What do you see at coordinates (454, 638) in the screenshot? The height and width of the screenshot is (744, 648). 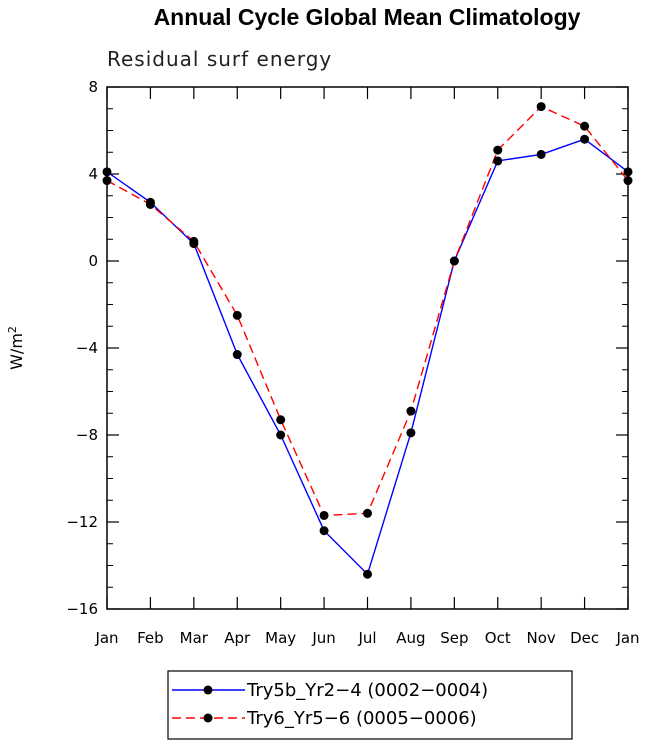 I see `x-tick-label: Sep` at bounding box center [454, 638].